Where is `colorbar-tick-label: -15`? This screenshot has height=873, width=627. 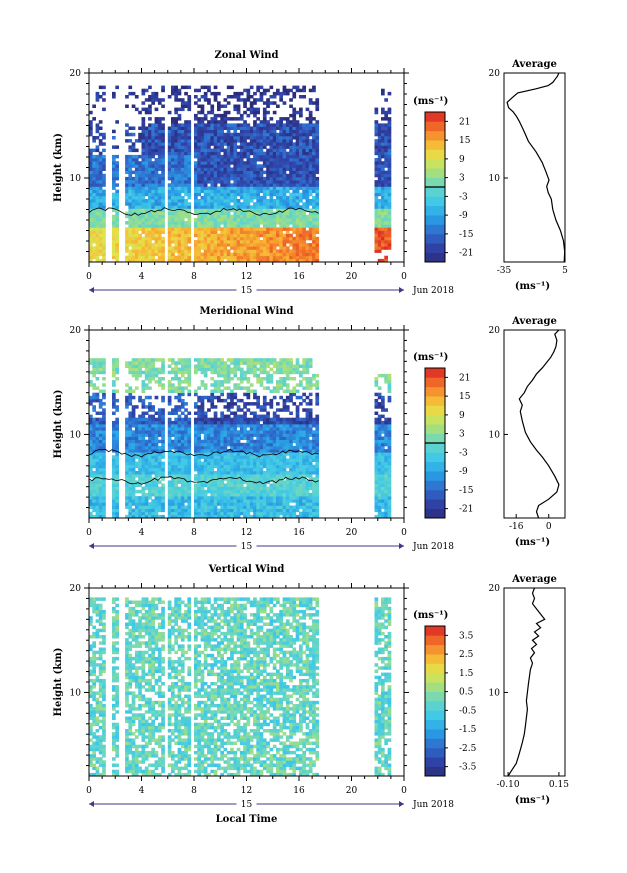
colorbar-tick-label: -15 is located at coordinates (466, 235).